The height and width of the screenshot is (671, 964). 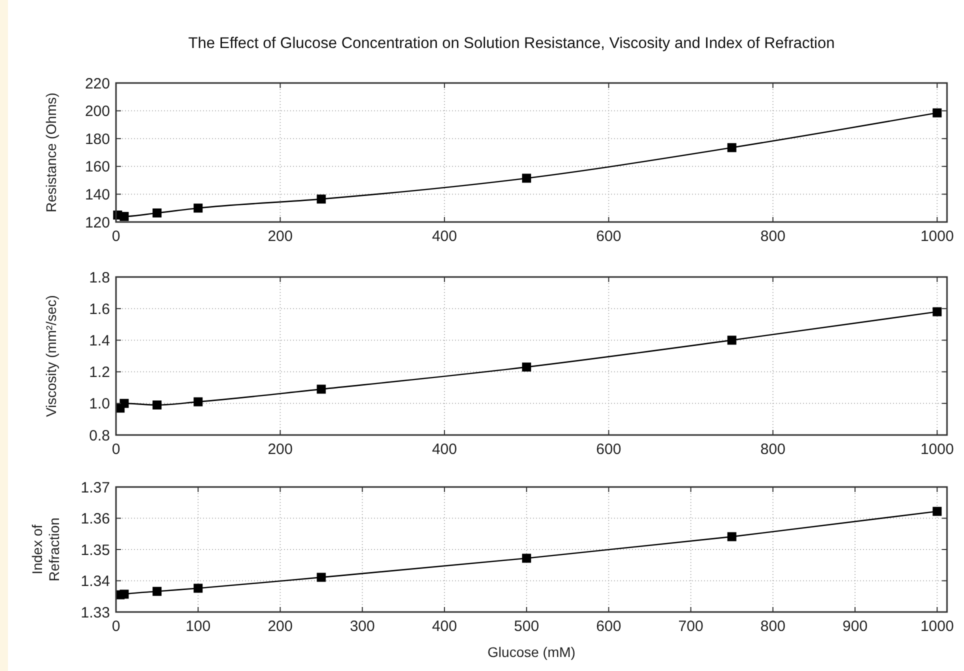 I want to click on x-tick-label: 700, so click(x=691, y=626).